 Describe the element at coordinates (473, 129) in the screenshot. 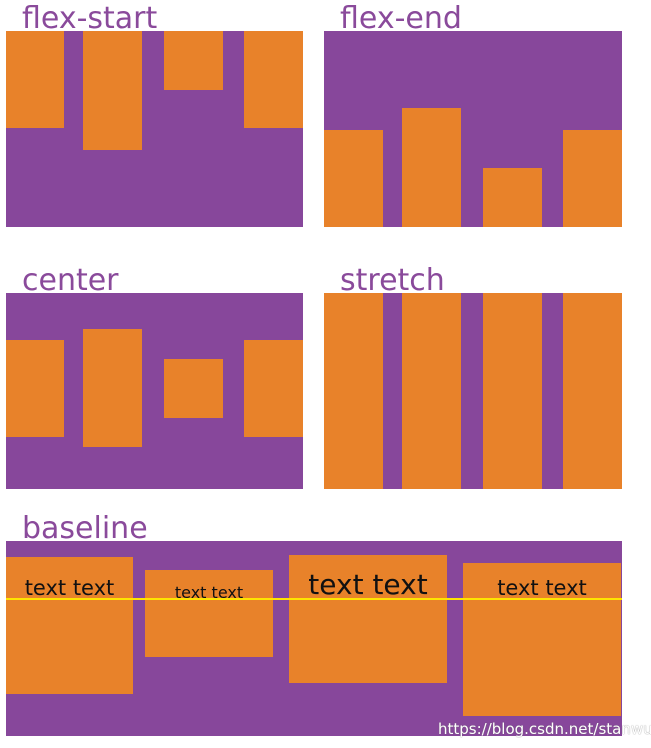

I see `flex-end-panel` at that location.